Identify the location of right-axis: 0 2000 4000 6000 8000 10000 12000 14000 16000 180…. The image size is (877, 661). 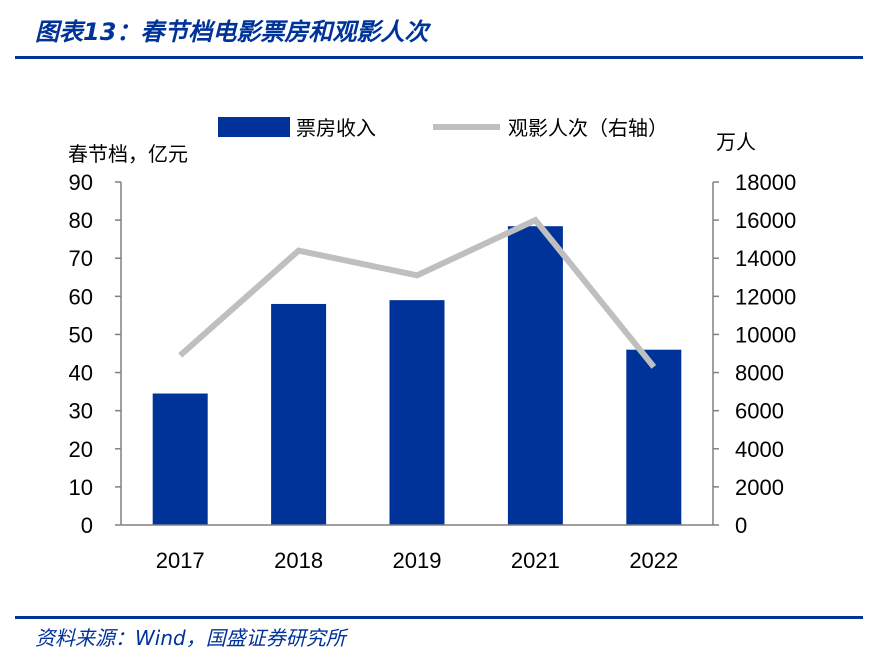
(754, 354).